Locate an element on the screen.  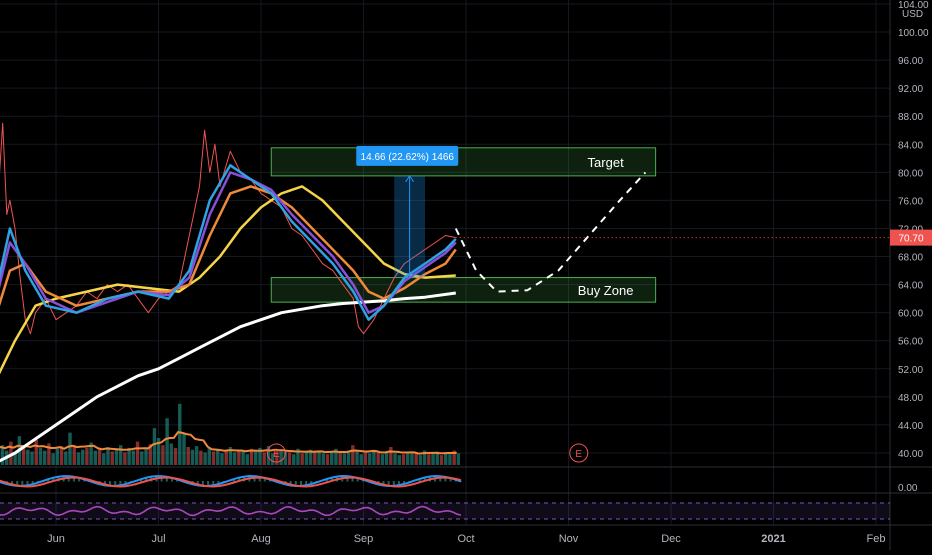
volume-bars is located at coordinates (230, 434).